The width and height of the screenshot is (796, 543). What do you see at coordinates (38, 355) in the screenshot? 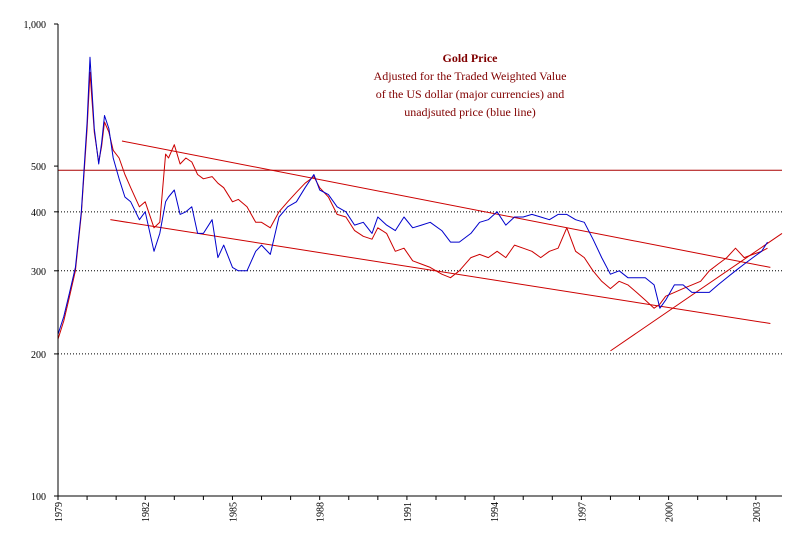
I see `y-tick-label-4: 200` at bounding box center [38, 355].